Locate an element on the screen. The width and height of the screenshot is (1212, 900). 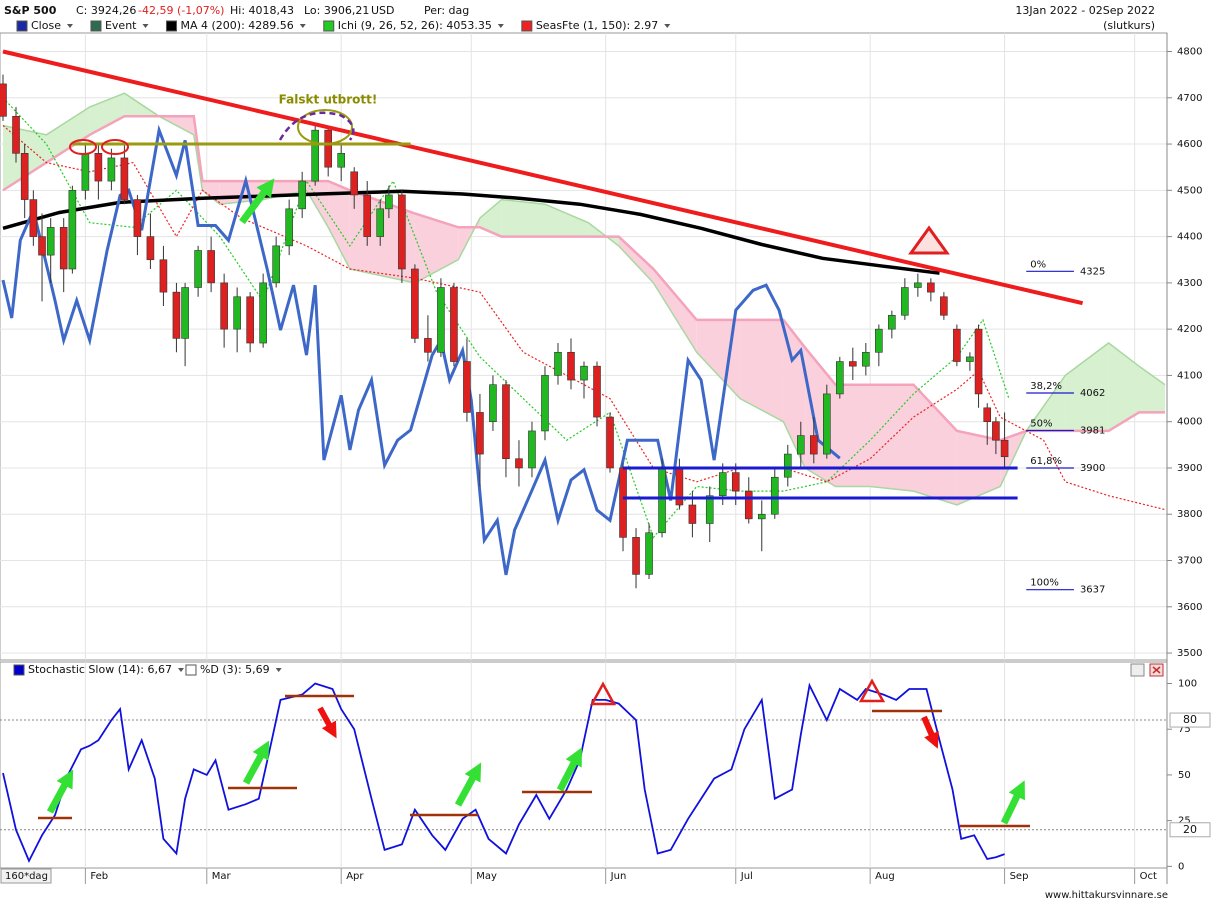
x-tick-label: May is located at coordinates (486, 876).